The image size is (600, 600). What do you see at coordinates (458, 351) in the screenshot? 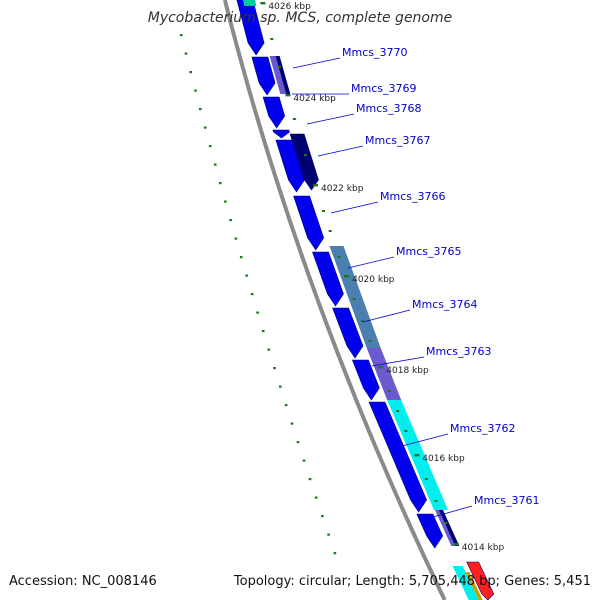
I see `gene-label: Mmcs_3763` at bounding box center [458, 351].